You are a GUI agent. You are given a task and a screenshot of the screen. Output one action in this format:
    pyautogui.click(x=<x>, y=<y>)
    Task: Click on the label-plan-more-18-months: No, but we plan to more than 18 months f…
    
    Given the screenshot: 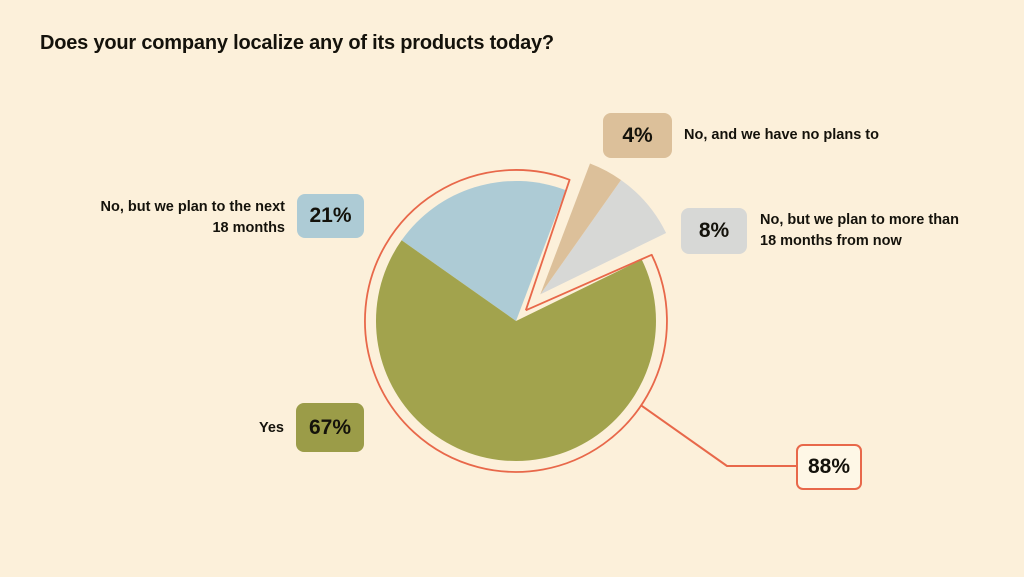 What is the action you would take?
    pyautogui.click(x=859, y=231)
    